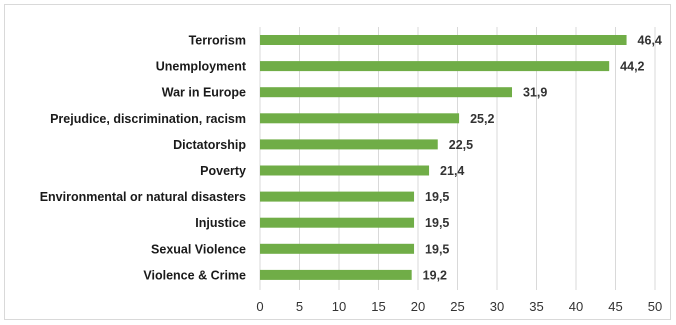  I want to click on x-tick-label: 40, so click(576, 306).